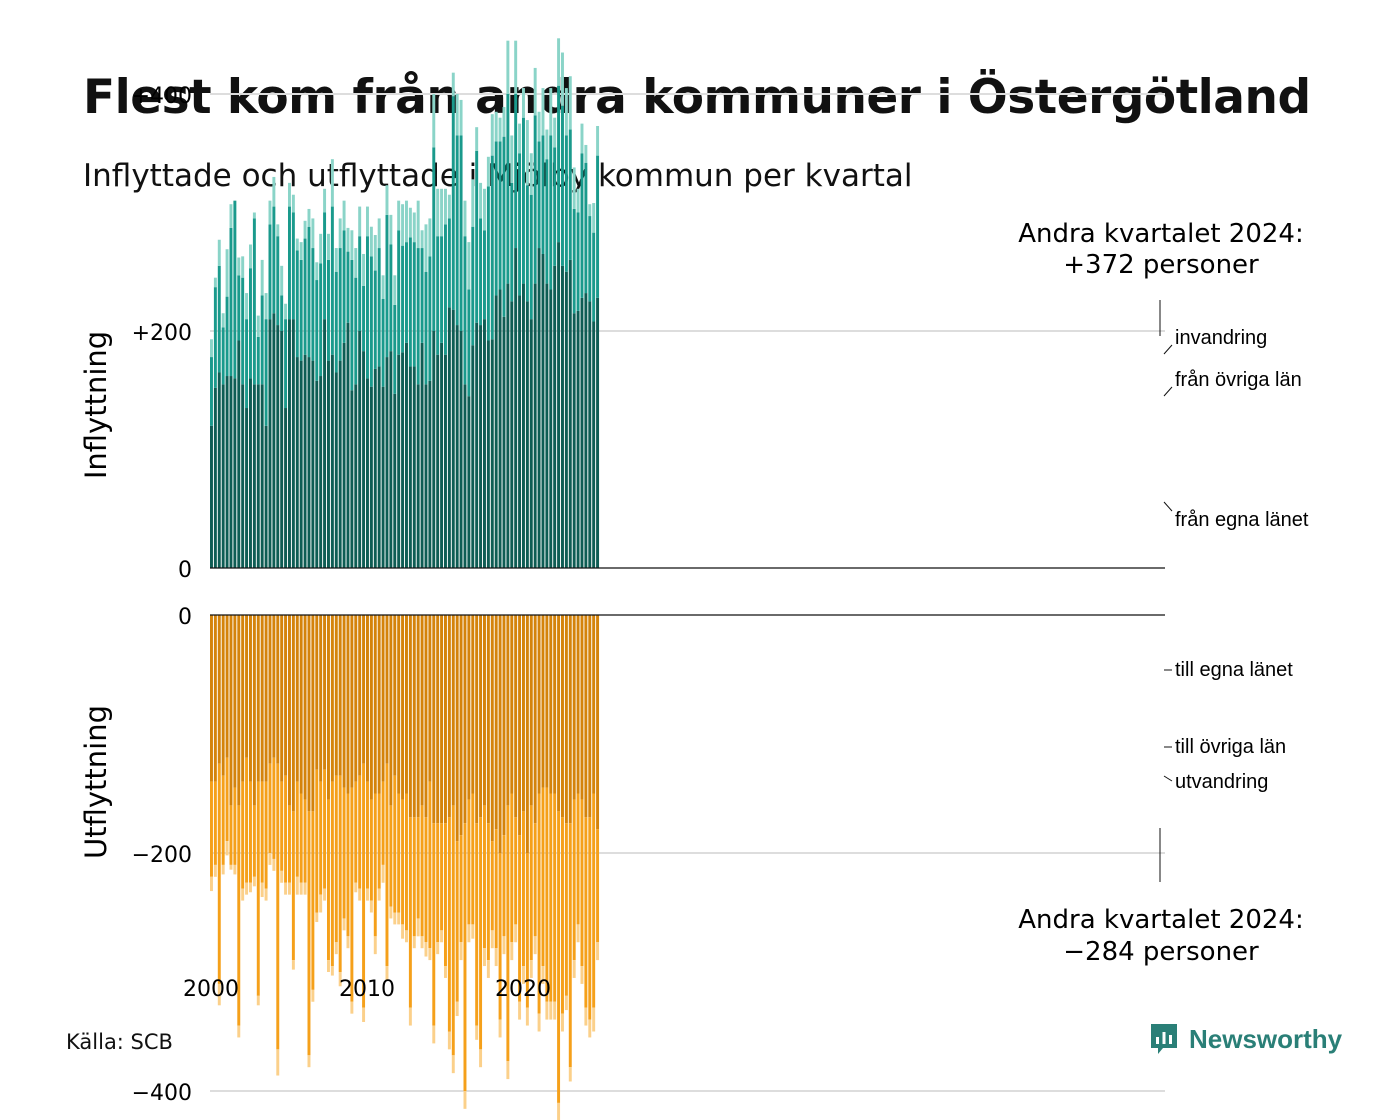 Image resolution: width=1400 pixels, height=1120 pixels. I want to click on logo-text: Newsworthy, so click(1266, 1038).